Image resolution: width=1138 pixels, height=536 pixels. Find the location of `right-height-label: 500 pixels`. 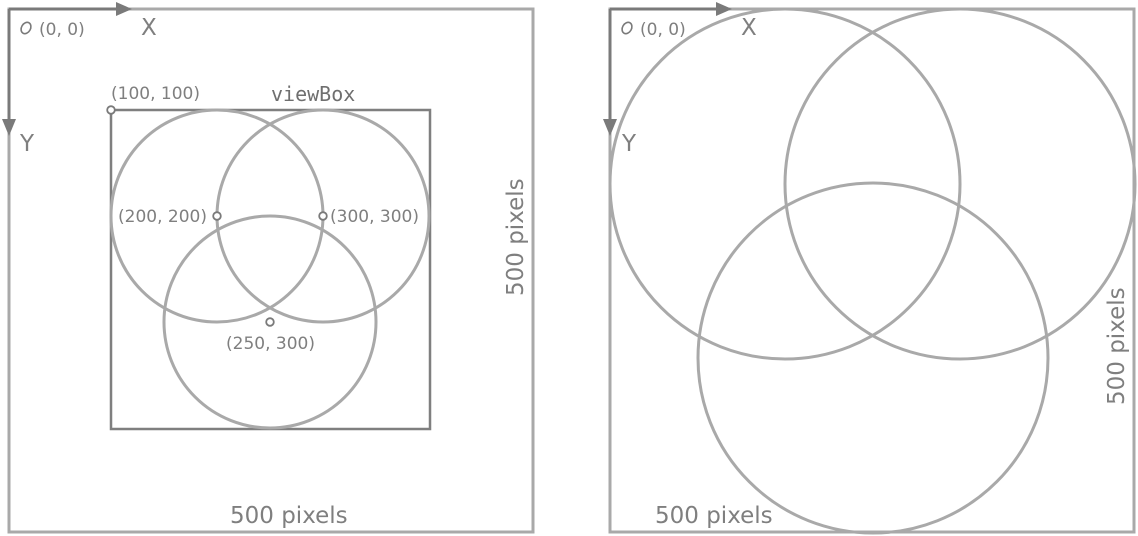

right-height-label: 500 pixels is located at coordinates (1117, 346).